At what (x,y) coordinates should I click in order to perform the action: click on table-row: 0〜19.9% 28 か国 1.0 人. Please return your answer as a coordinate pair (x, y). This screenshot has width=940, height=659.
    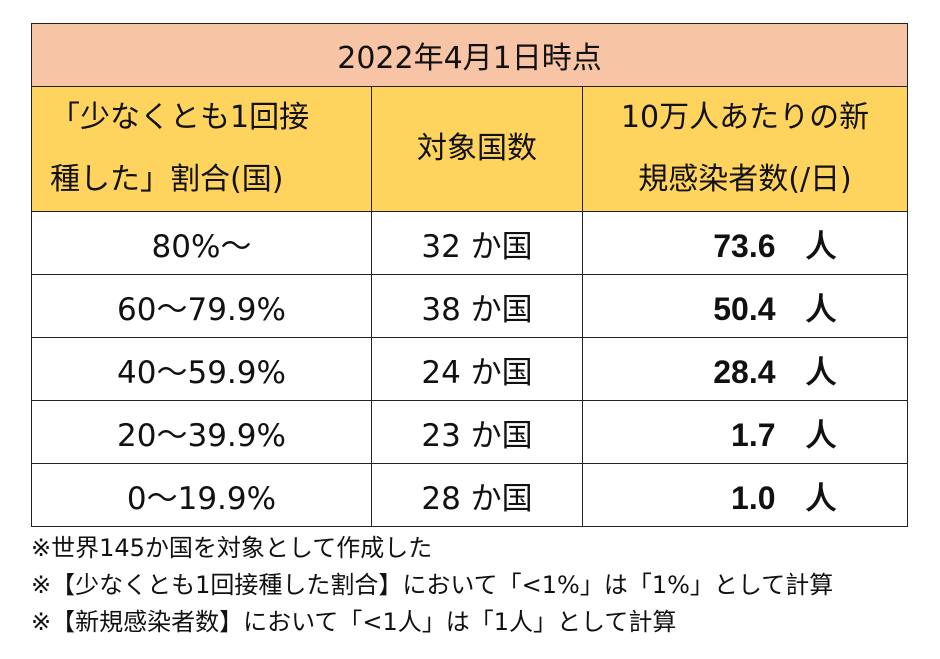
    Looking at the image, I should click on (469, 495).